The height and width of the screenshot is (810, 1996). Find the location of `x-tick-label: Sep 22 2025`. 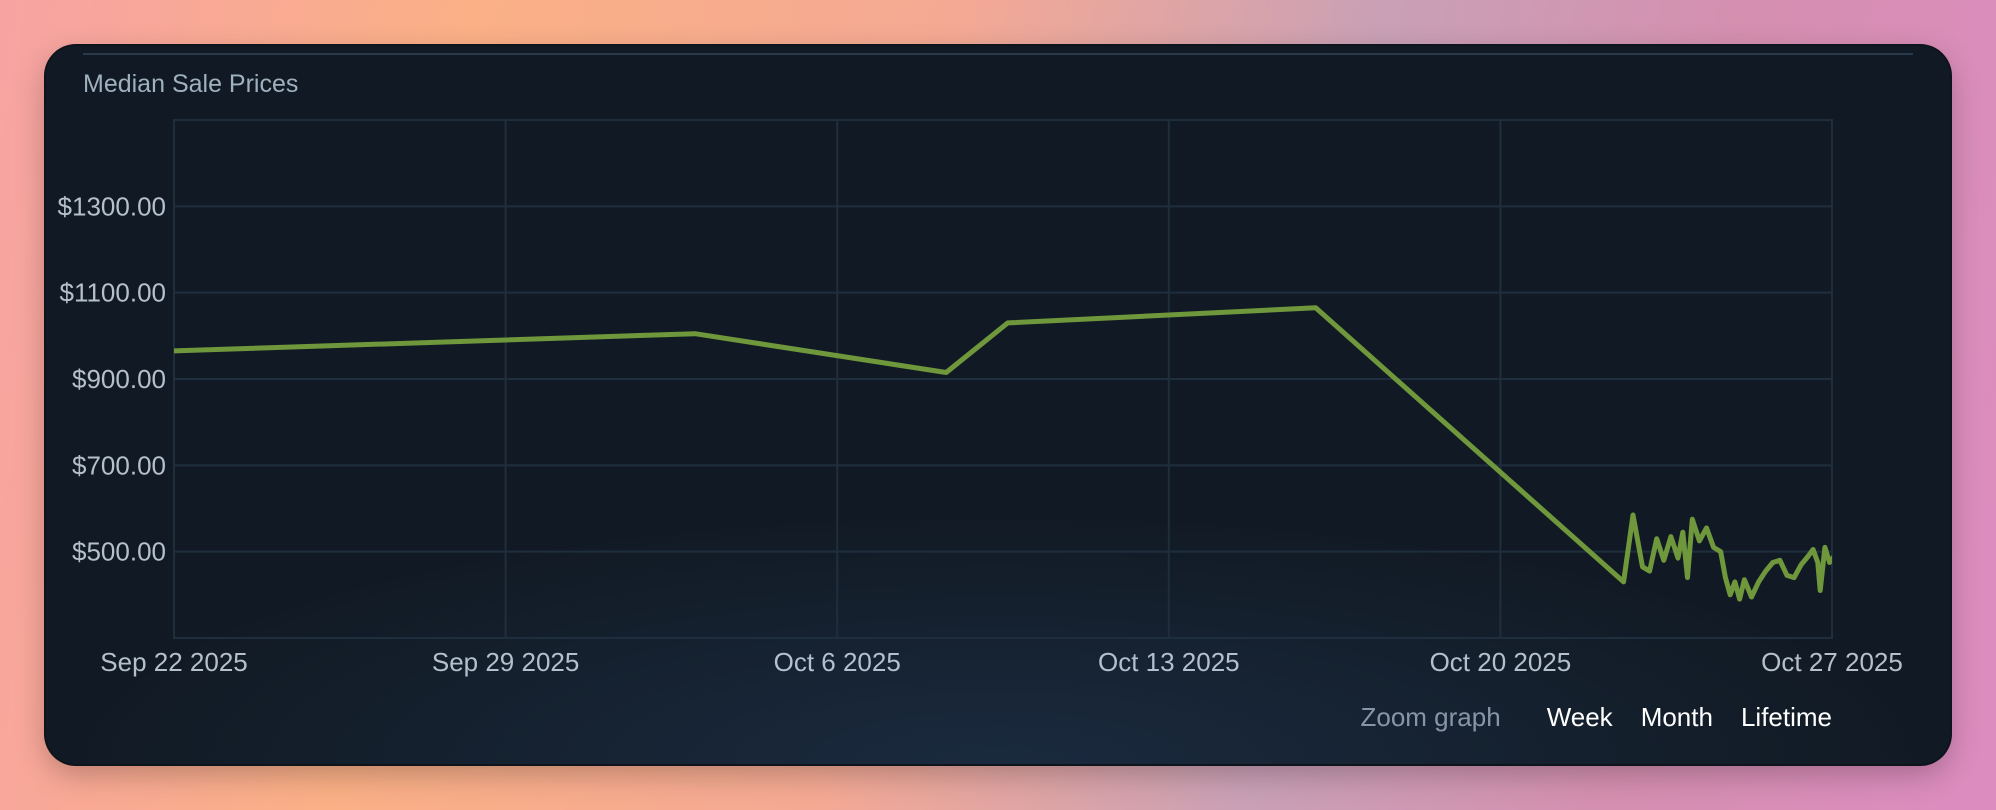

x-tick-label: Sep 22 2025 is located at coordinates (173, 662).